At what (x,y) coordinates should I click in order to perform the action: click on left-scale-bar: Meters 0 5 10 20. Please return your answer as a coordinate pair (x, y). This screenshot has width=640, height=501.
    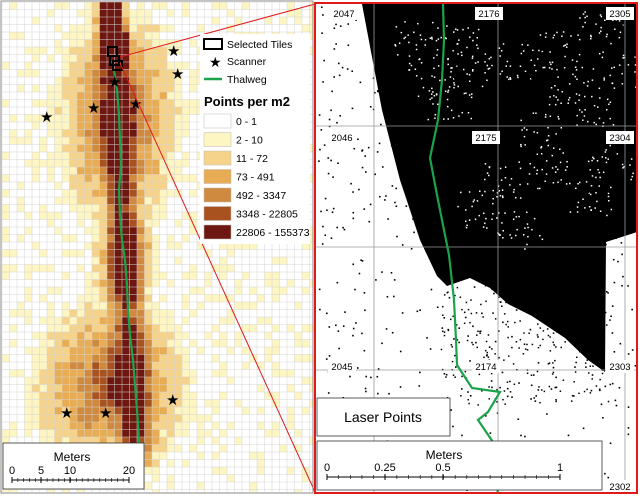
    Looking at the image, I should click on (73, 466).